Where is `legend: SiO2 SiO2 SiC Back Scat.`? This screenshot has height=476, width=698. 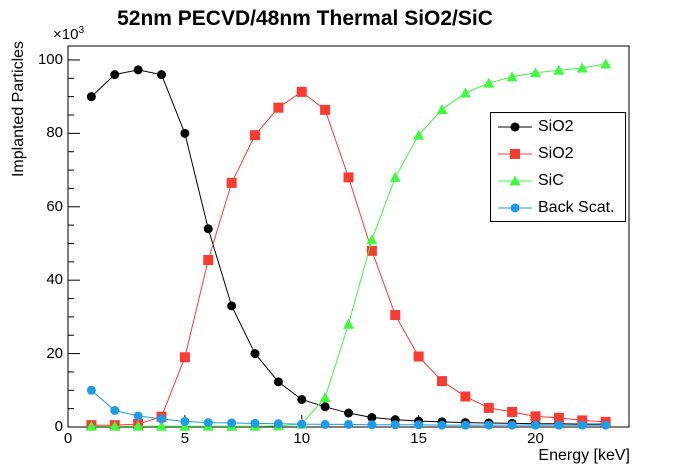
legend: SiO2 SiO2 SiC Back Scat. is located at coordinates (558, 167).